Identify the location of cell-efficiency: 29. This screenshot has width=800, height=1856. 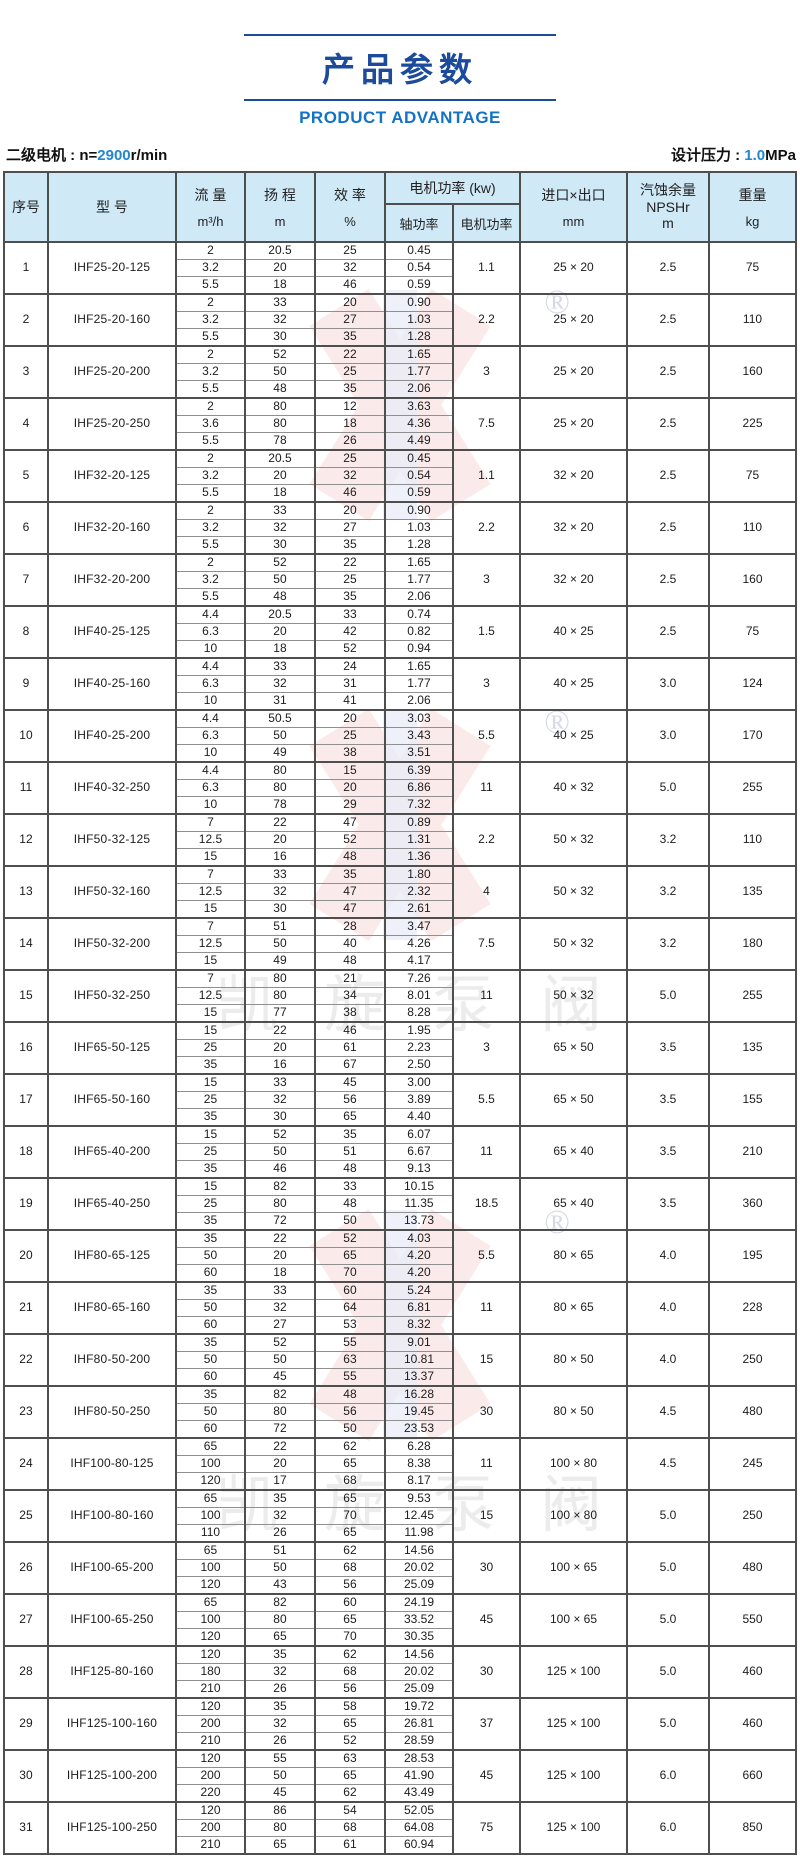
(349, 805).